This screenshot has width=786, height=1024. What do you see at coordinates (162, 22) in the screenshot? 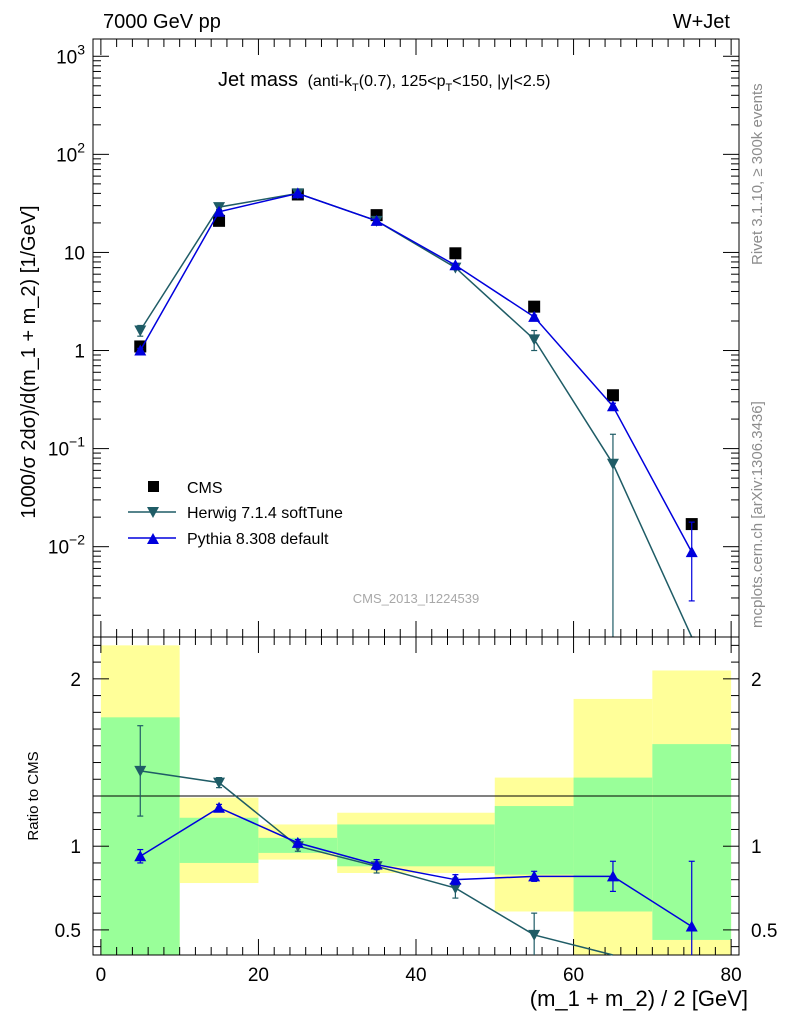
I see `header-left: 7000 GeV pp` at bounding box center [162, 22].